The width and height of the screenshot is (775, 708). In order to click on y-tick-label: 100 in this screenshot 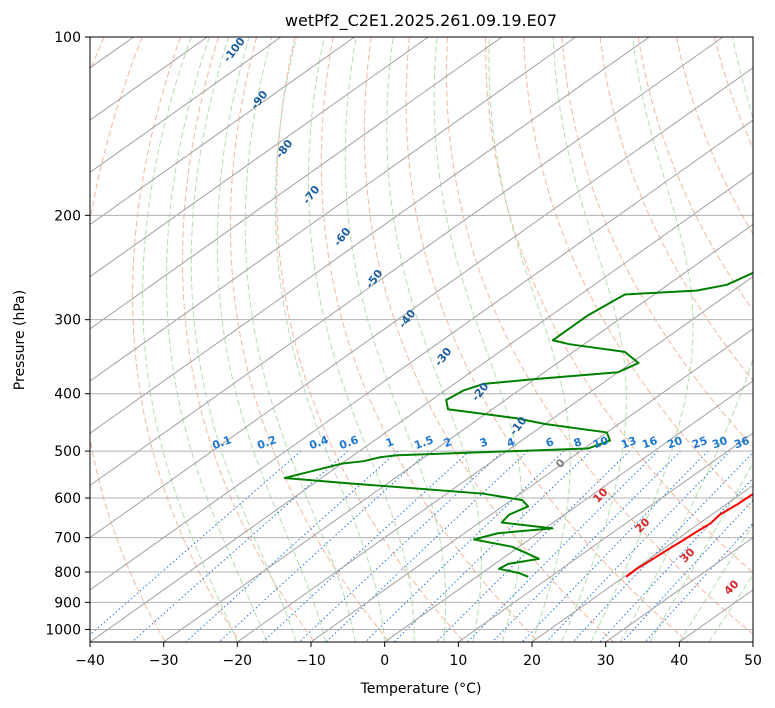, I will do `click(67, 38)`.